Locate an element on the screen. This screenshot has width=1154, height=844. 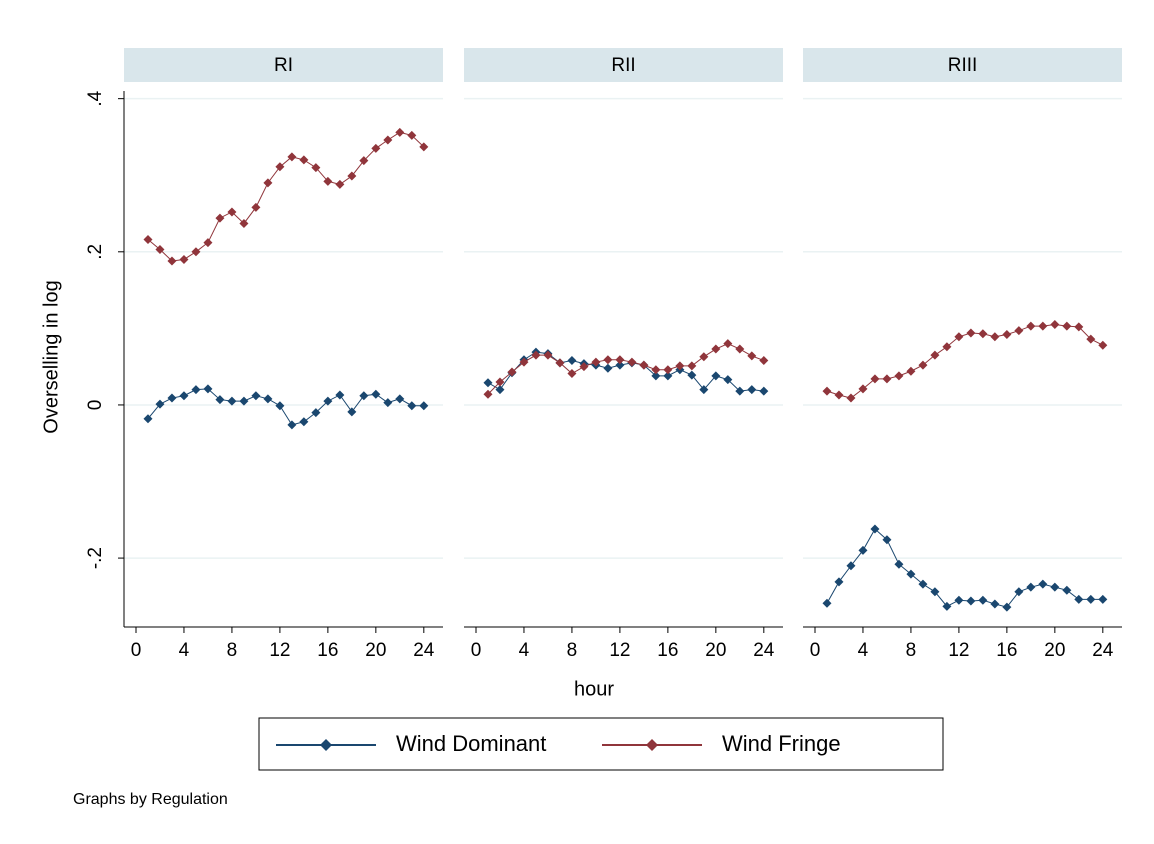
panel-title: RIII is located at coordinates (963, 65).